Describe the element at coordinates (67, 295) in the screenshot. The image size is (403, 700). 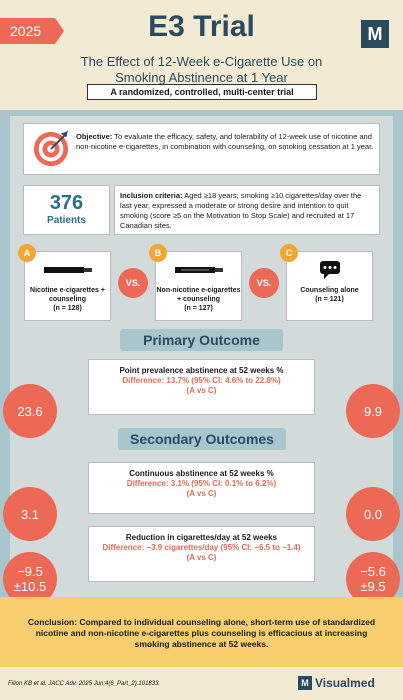
I see `arm-a-label: Nicotine e-cigarettes + counseling` at that location.